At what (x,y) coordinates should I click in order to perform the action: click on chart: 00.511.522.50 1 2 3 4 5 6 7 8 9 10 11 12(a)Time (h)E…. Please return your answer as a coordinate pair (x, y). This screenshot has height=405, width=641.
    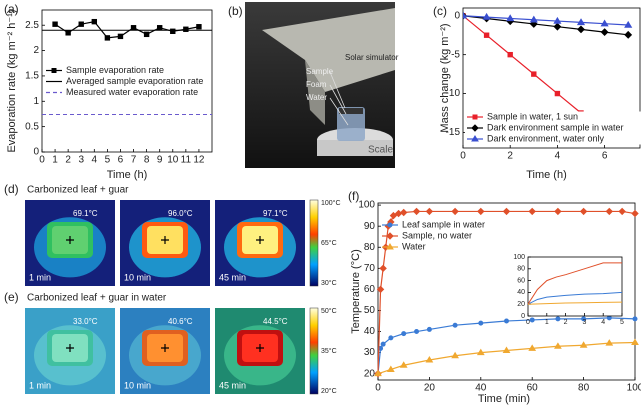
    Looking at the image, I should click on (108, 91).